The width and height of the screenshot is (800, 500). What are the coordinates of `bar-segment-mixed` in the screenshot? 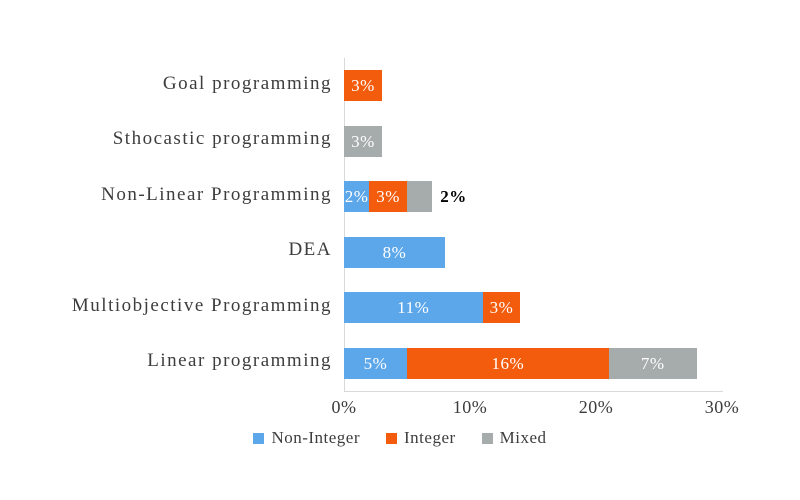 It's located at (420, 197).